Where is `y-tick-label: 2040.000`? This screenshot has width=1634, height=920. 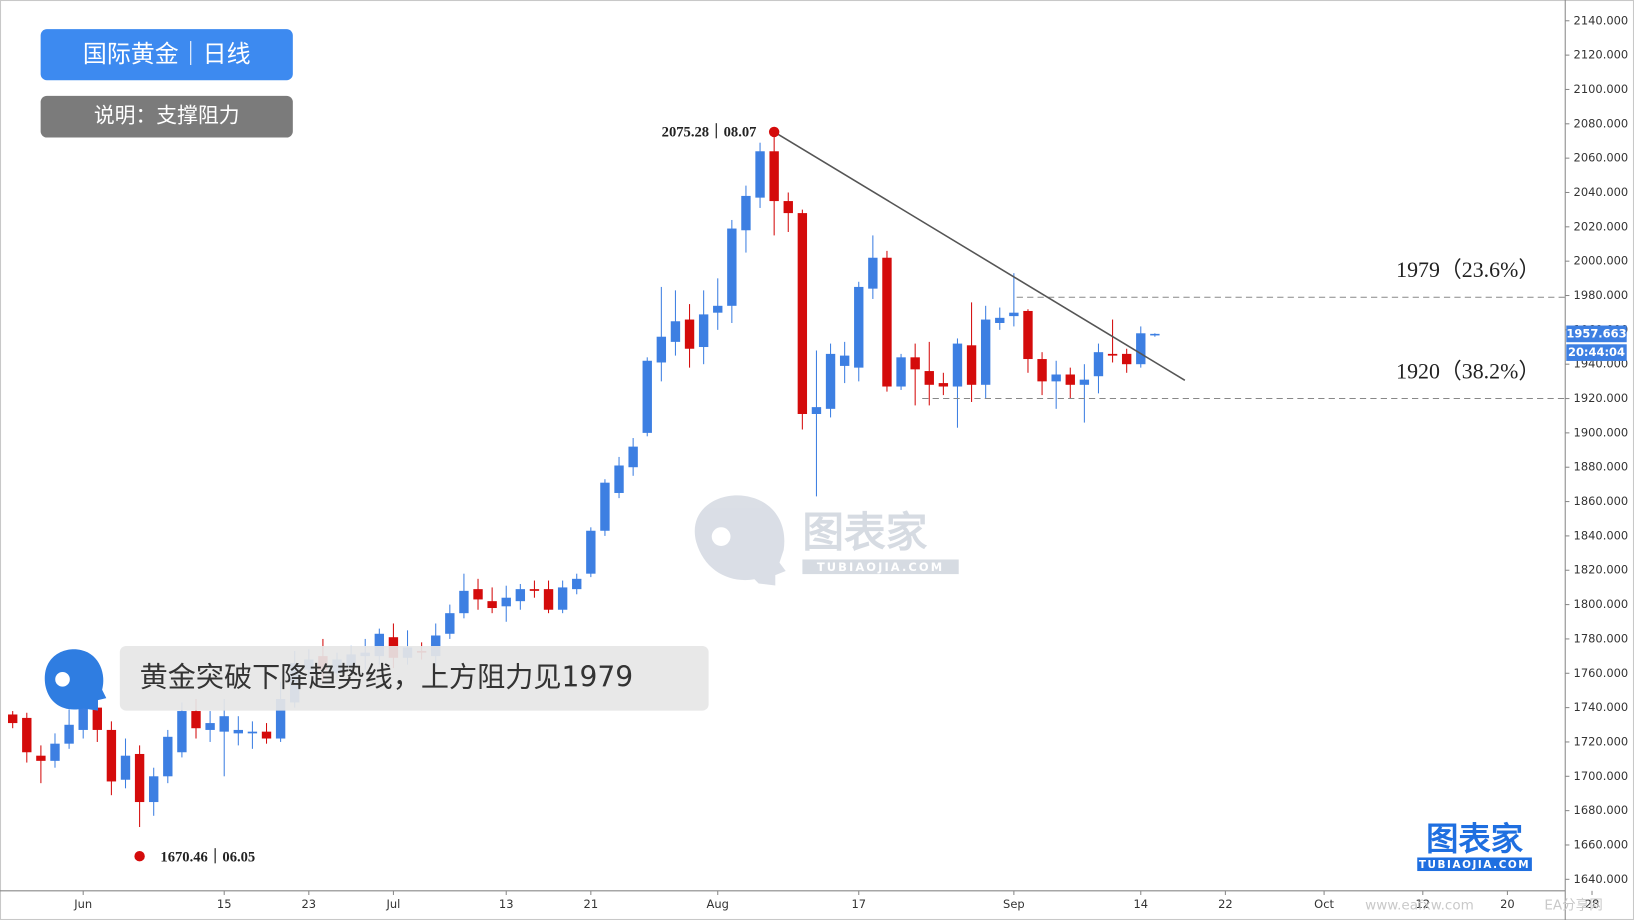 y-tick-label: 2040.000 is located at coordinates (1601, 192).